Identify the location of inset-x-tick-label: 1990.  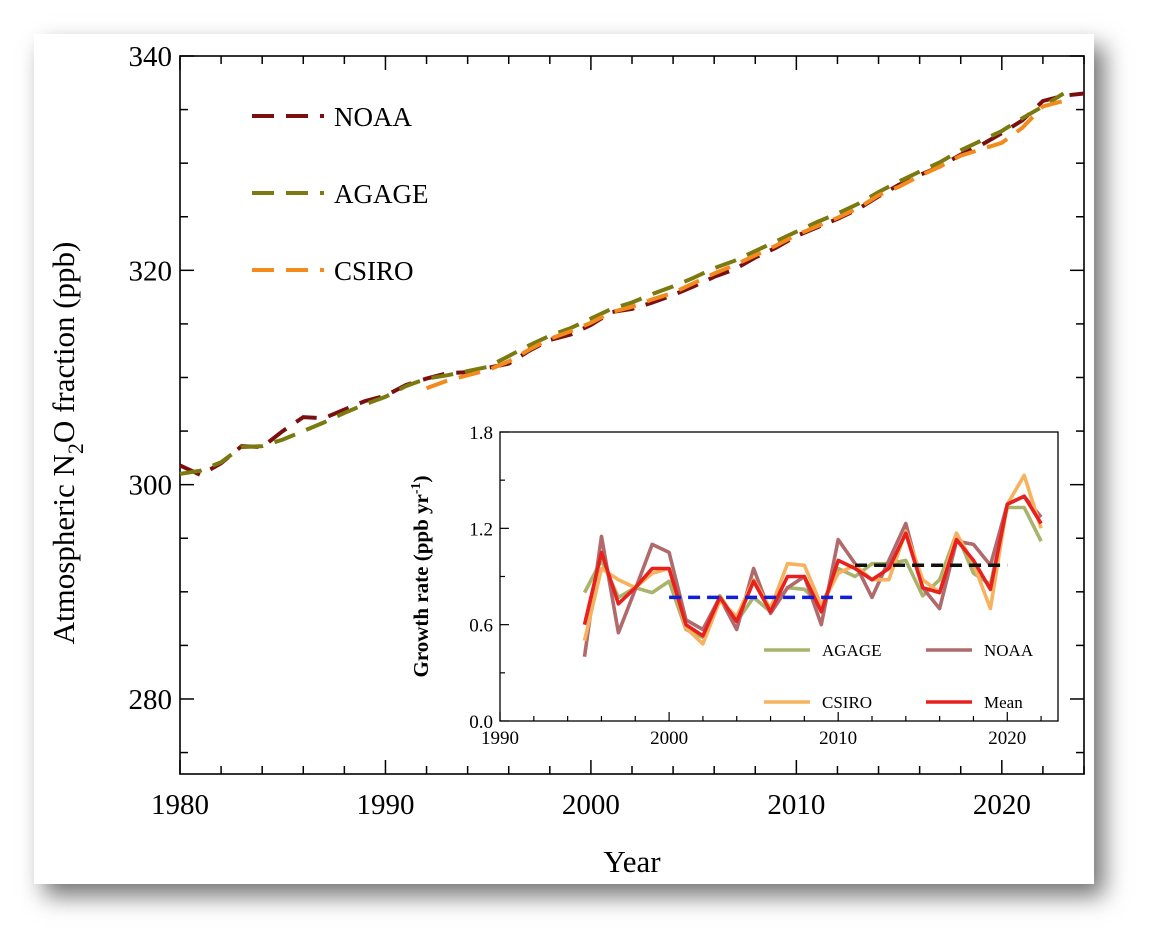
(500, 738).